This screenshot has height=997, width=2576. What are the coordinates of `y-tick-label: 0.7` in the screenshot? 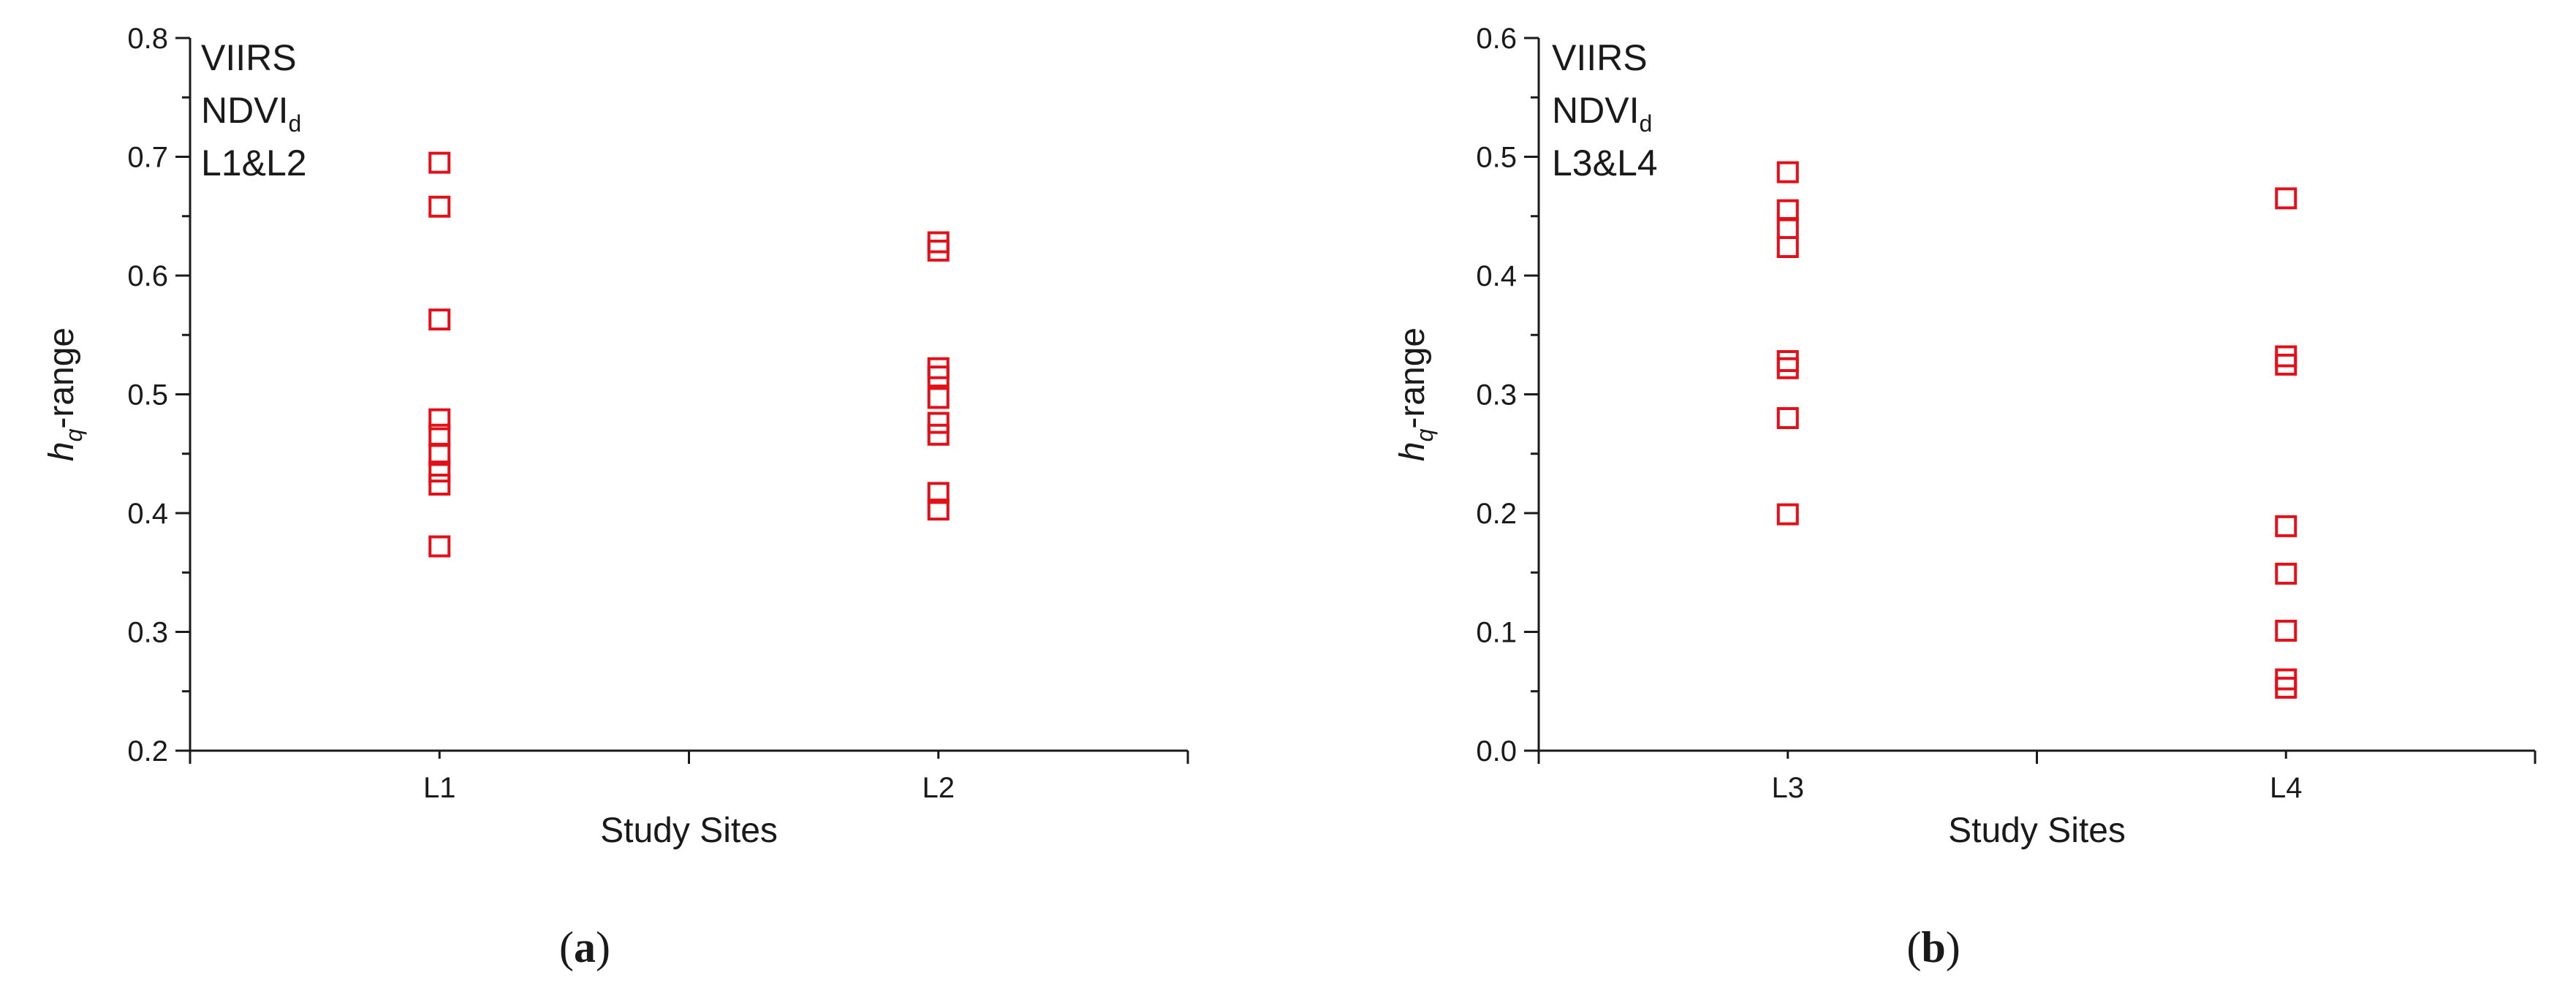 It's located at (147, 158).